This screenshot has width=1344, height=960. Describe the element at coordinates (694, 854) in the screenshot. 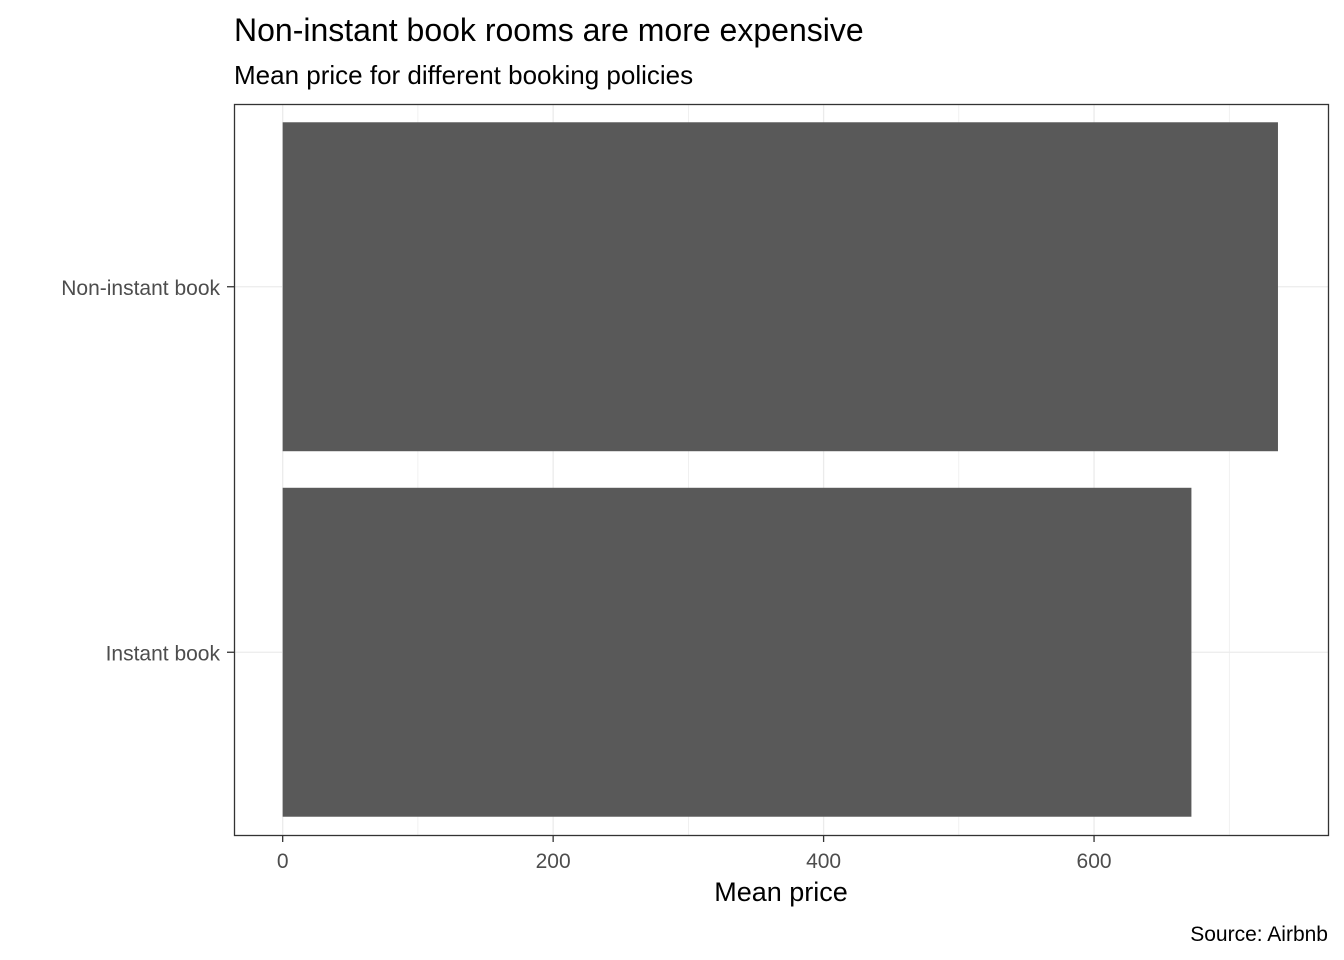

I see `x-axis: 0 200 400 600` at that location.